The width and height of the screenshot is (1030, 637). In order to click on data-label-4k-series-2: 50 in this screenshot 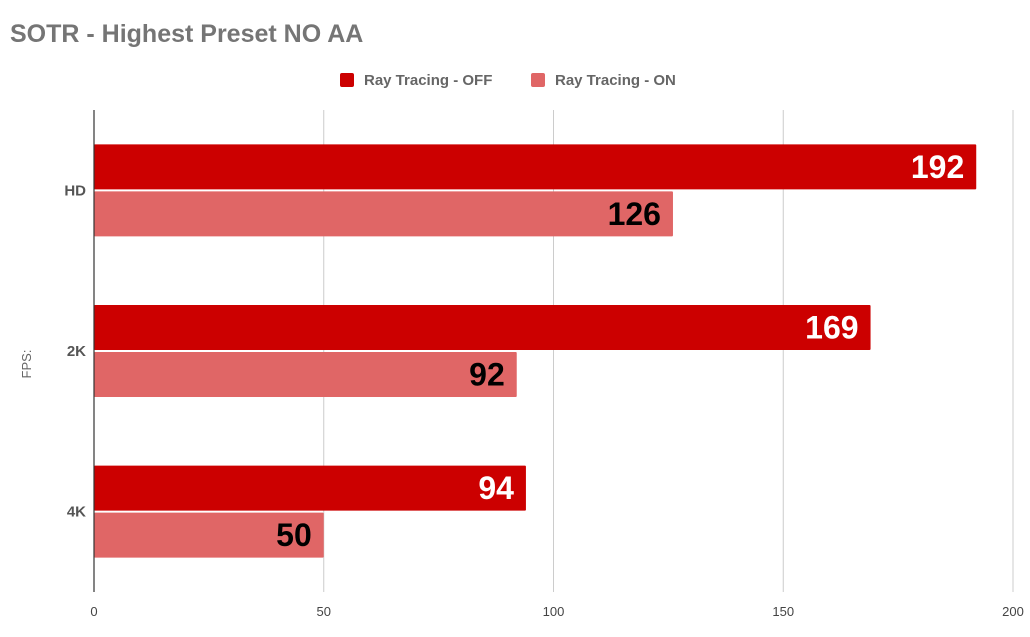, I will do `click(294, 535)`.